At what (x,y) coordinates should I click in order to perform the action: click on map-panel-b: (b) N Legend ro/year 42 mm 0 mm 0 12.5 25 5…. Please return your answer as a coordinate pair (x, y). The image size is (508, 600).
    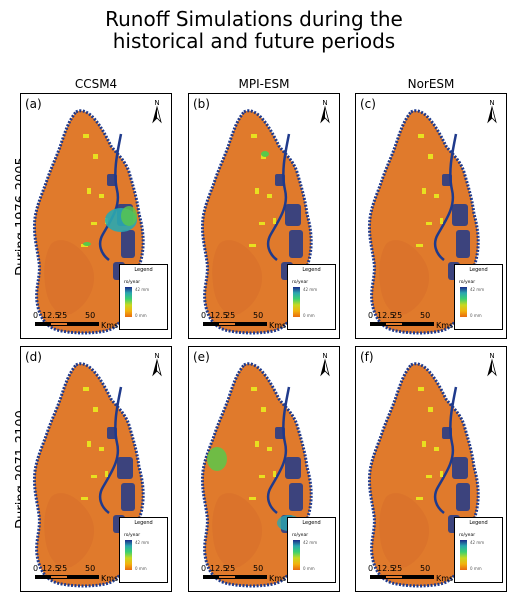
    Looking at the image, I should click on (264, 216).